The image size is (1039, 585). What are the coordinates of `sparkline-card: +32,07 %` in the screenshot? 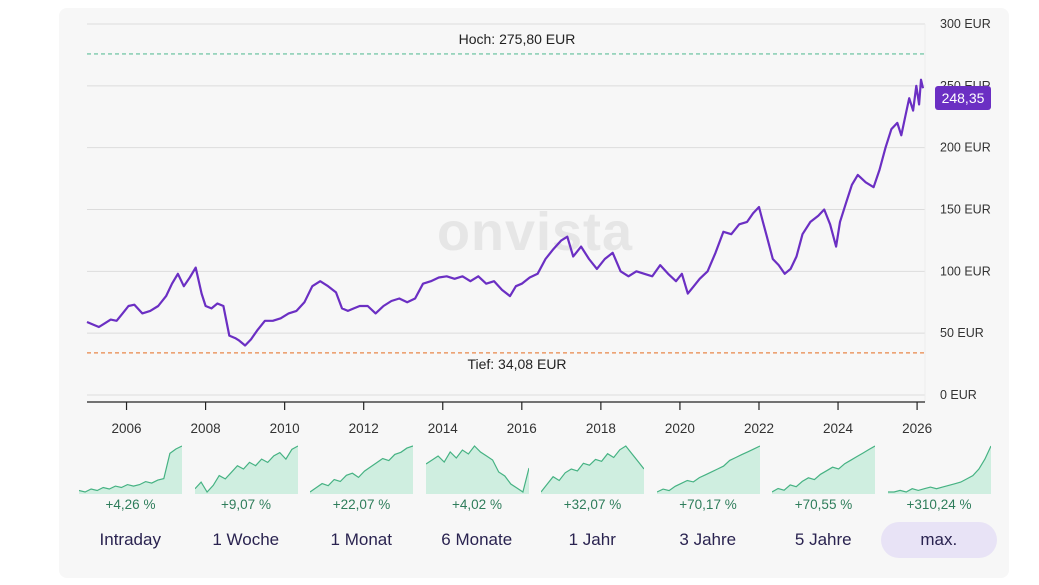 It's located at (592, 481).